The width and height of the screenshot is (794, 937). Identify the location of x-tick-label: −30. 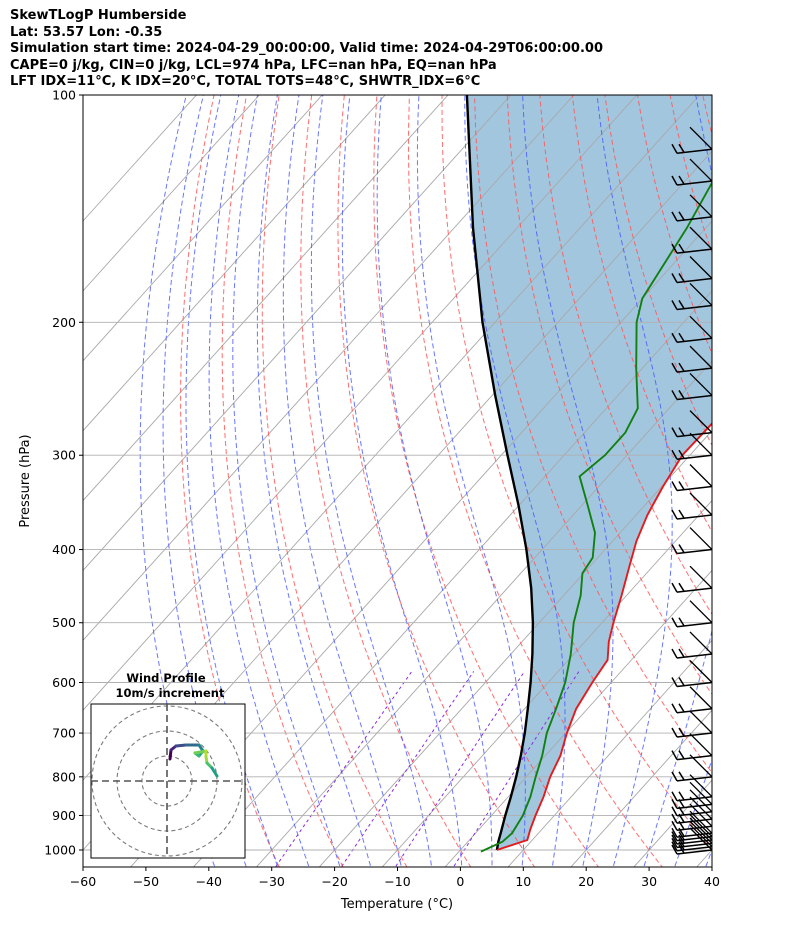
(272, 881).